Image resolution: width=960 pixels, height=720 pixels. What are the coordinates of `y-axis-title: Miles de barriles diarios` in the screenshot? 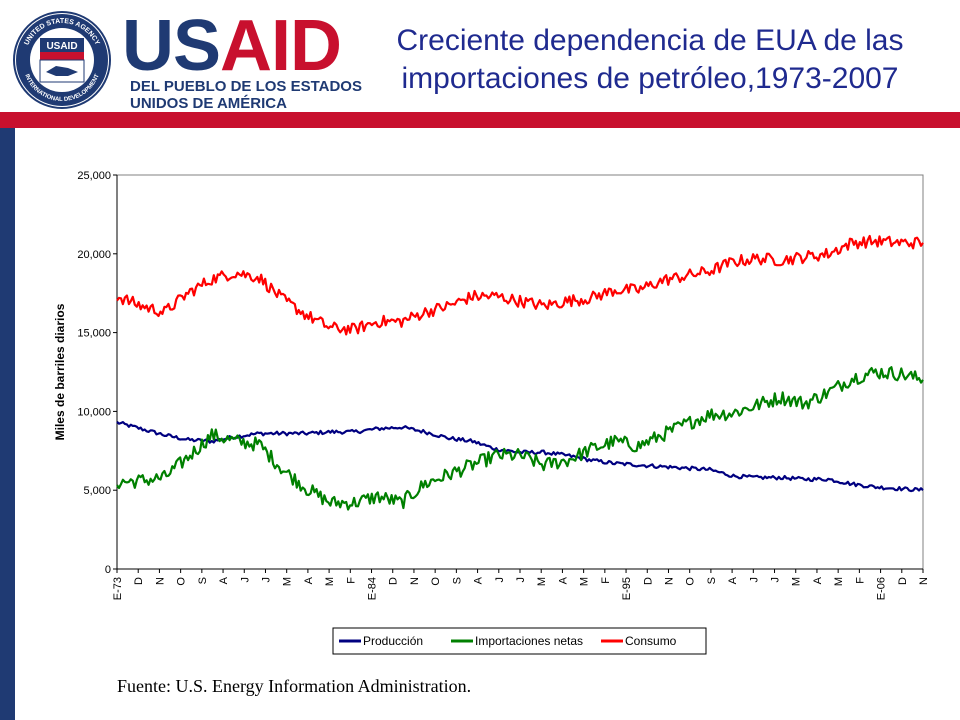 It's located at (60, 371).